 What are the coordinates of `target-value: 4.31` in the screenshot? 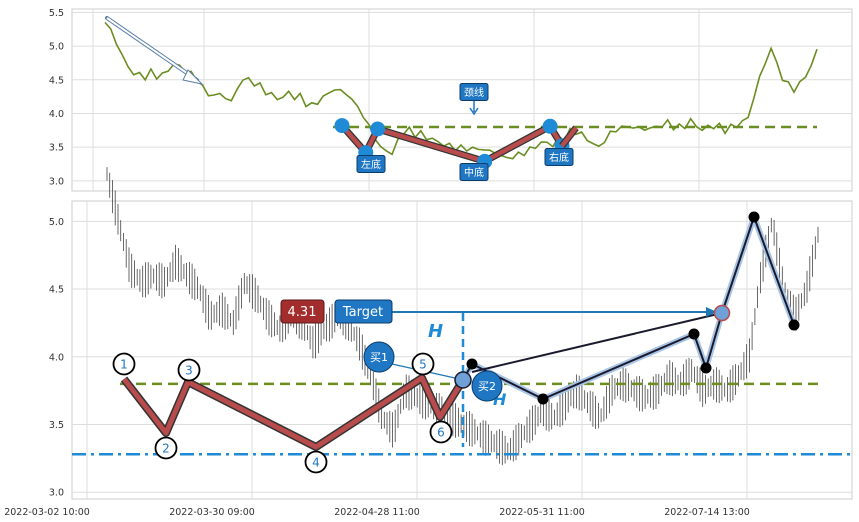 It's located at (302, 312).